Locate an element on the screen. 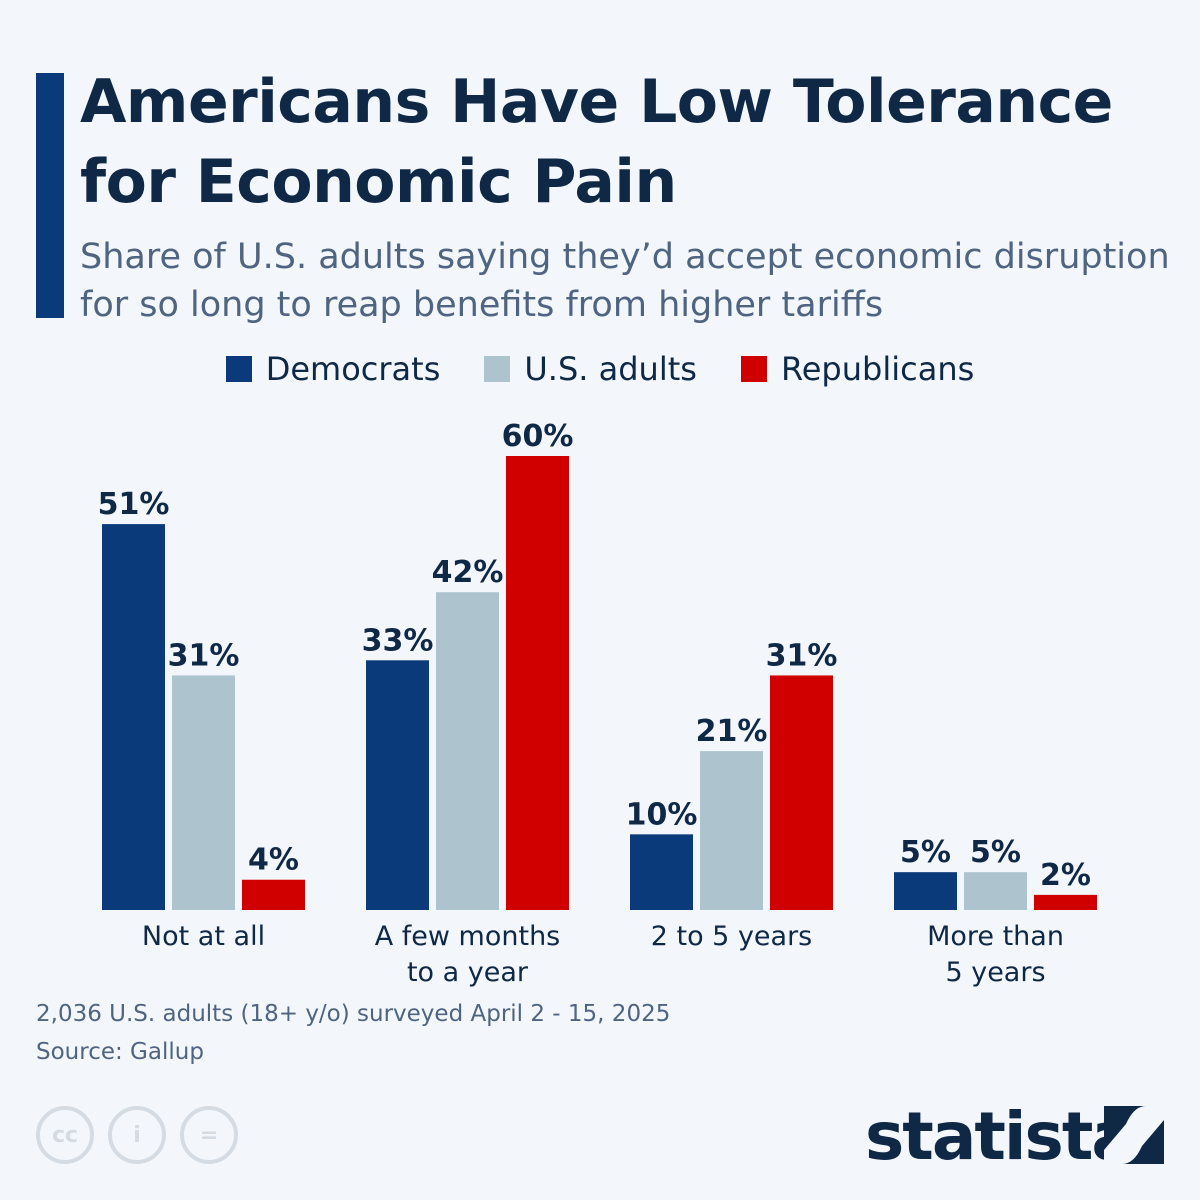 The image size is (1200, 1200). data-label: 21% is located at coordinates (732, 731).